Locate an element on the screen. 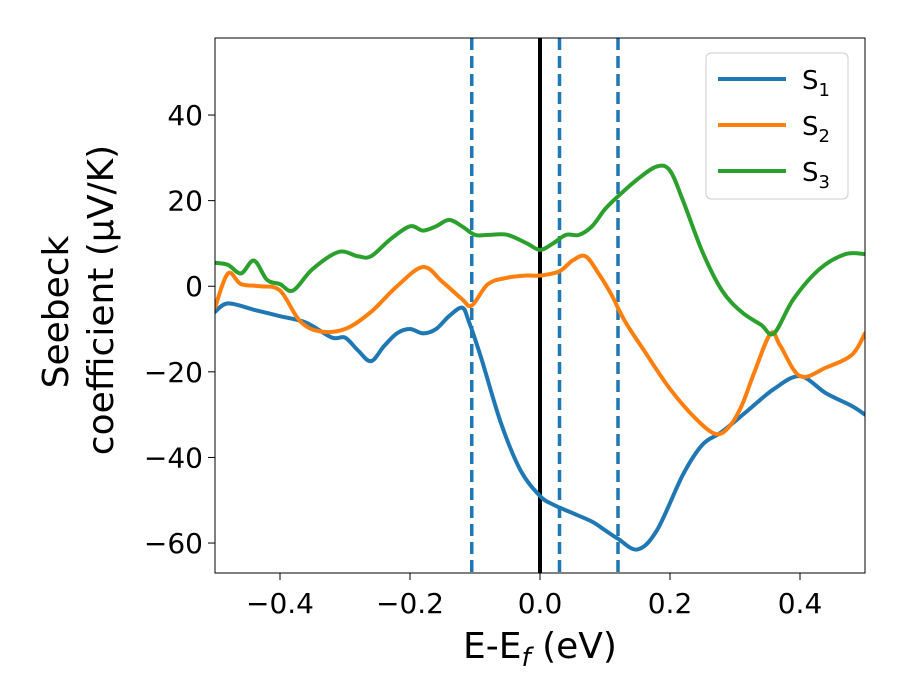  y-tick-label: −60 is located at coordinates (173, 543).